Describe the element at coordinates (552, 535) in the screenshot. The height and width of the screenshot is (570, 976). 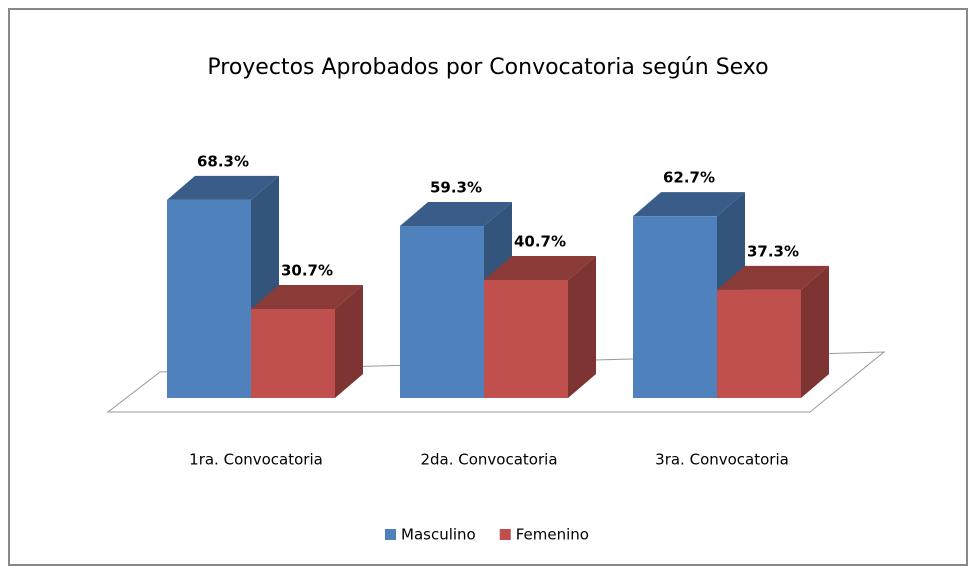
I see `legend-label: Femenino` at that location.